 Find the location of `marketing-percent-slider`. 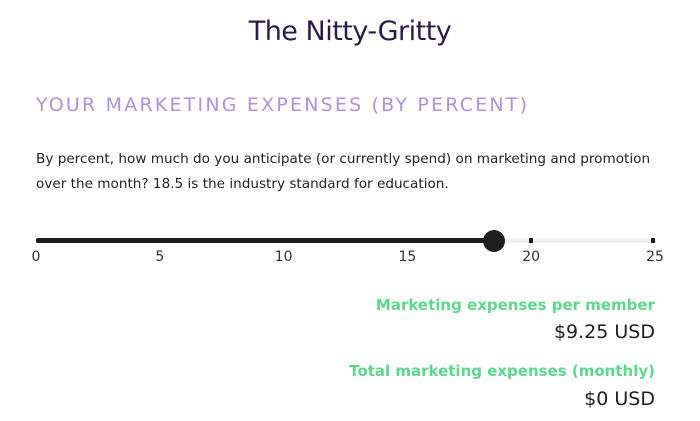

marketing-percent-slider is located at coordinates (345, 241).